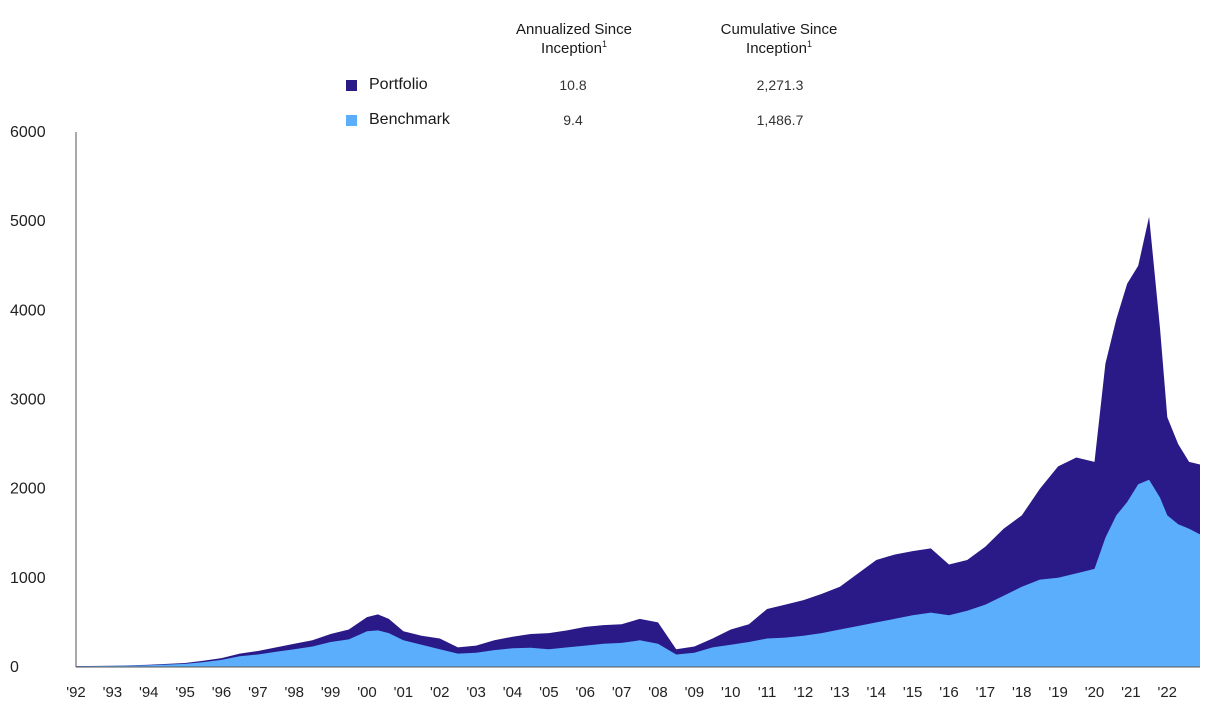  I want to click on x-tick-label: '15, so click(913, 692).